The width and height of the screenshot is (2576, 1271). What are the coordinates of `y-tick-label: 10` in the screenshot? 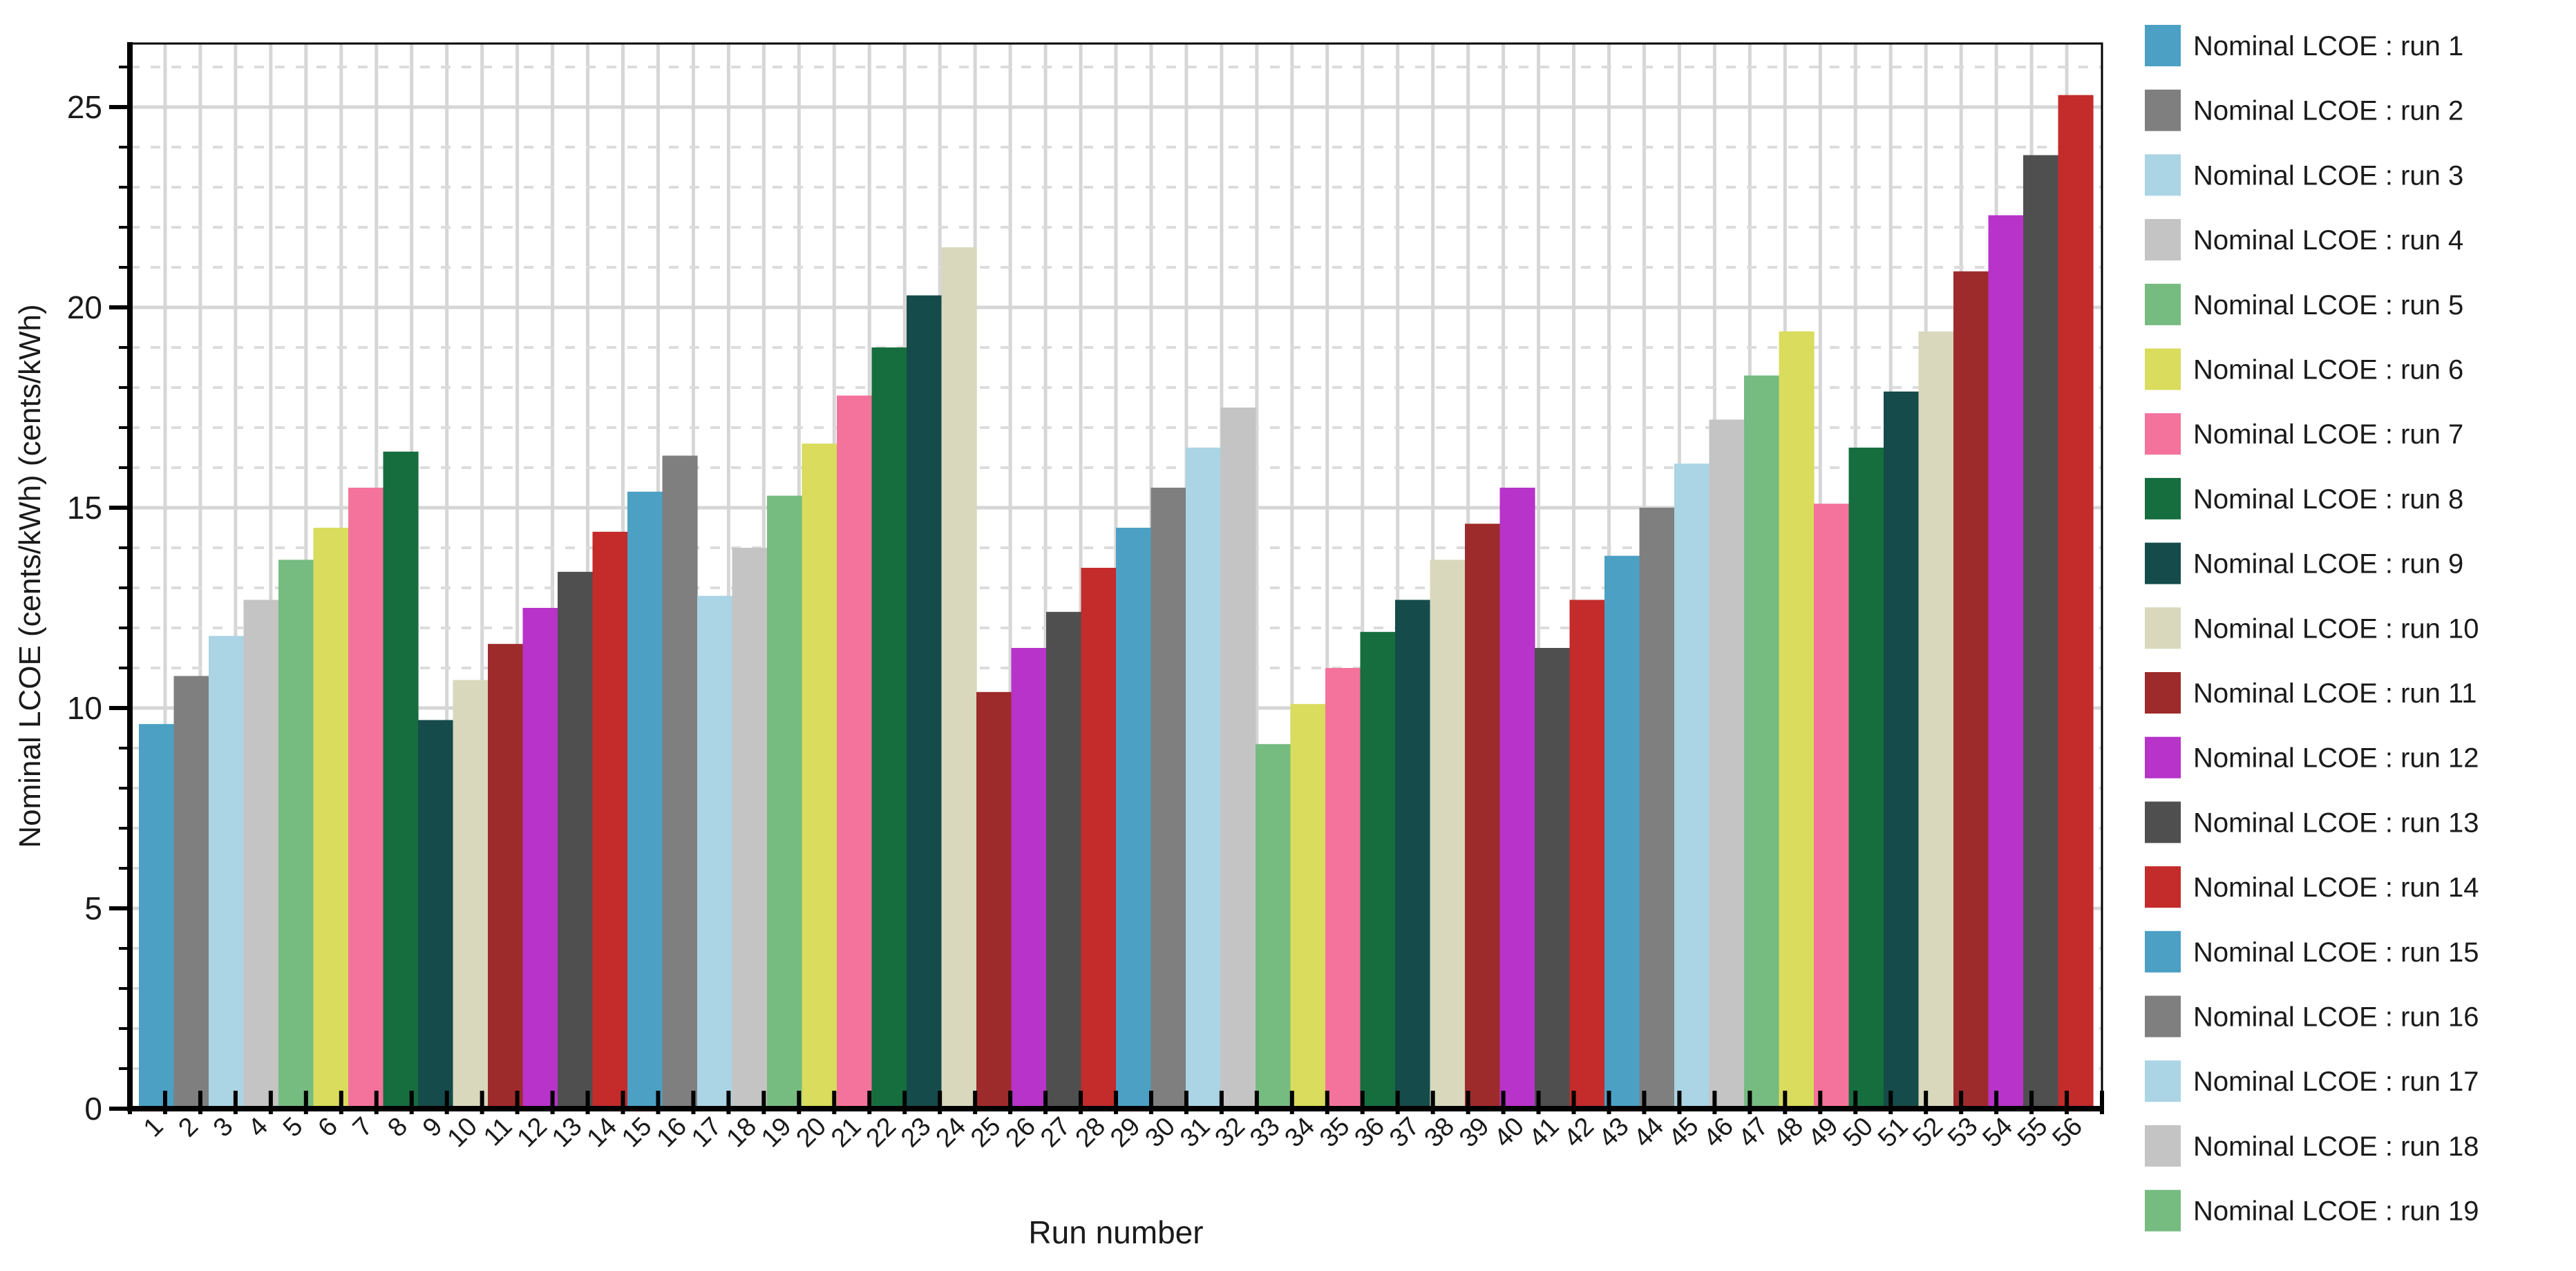 It's located at (84, 708).